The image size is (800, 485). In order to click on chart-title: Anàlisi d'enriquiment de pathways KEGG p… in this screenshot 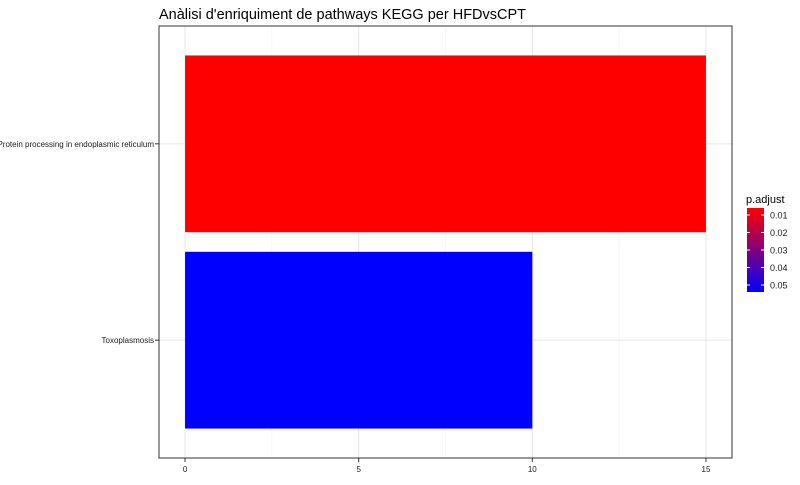, I will do `click(342, 15)`.